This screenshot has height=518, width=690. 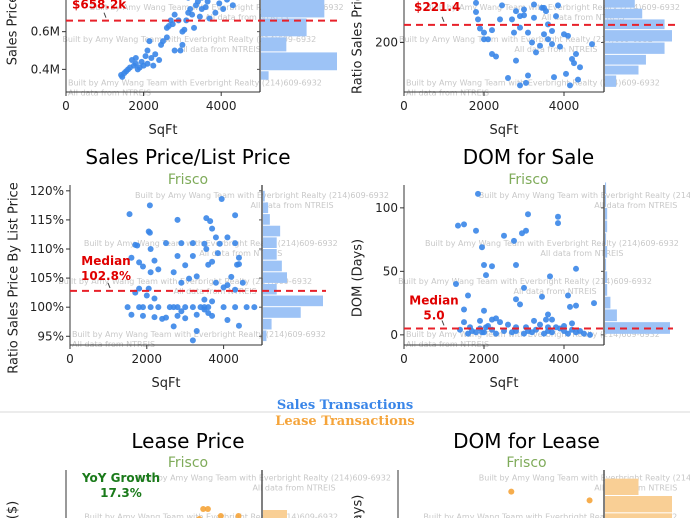 What do you see at coordinates (433, 300) in the screenshot?
I see `annotation-label: Median` at bounding box center [433, 300].